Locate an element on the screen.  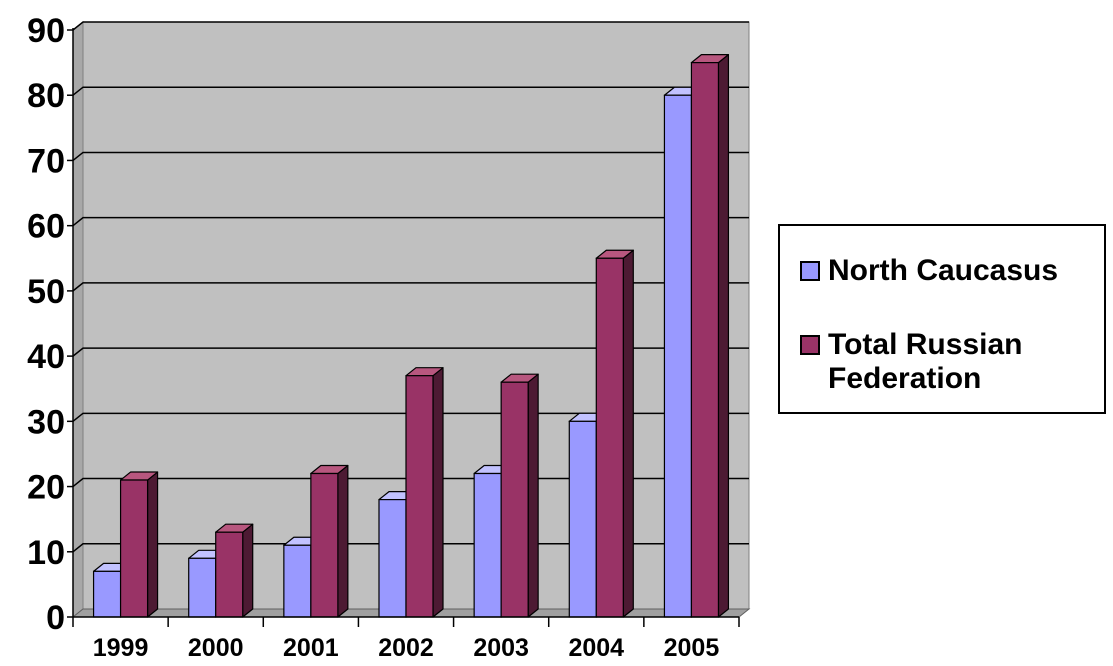
y-tick-label-60: 60 is located at coordinates (46, 227).